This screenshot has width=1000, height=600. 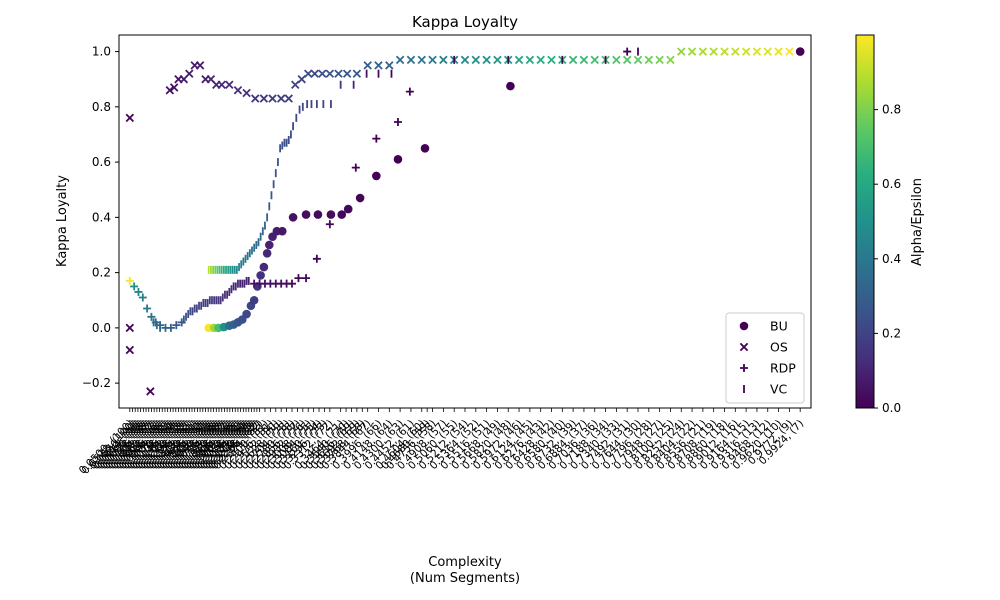 What do you see at coordinates (744, 326) in the screenshot?
I see `legend-marker-bu` at bounding box center [744, 326].